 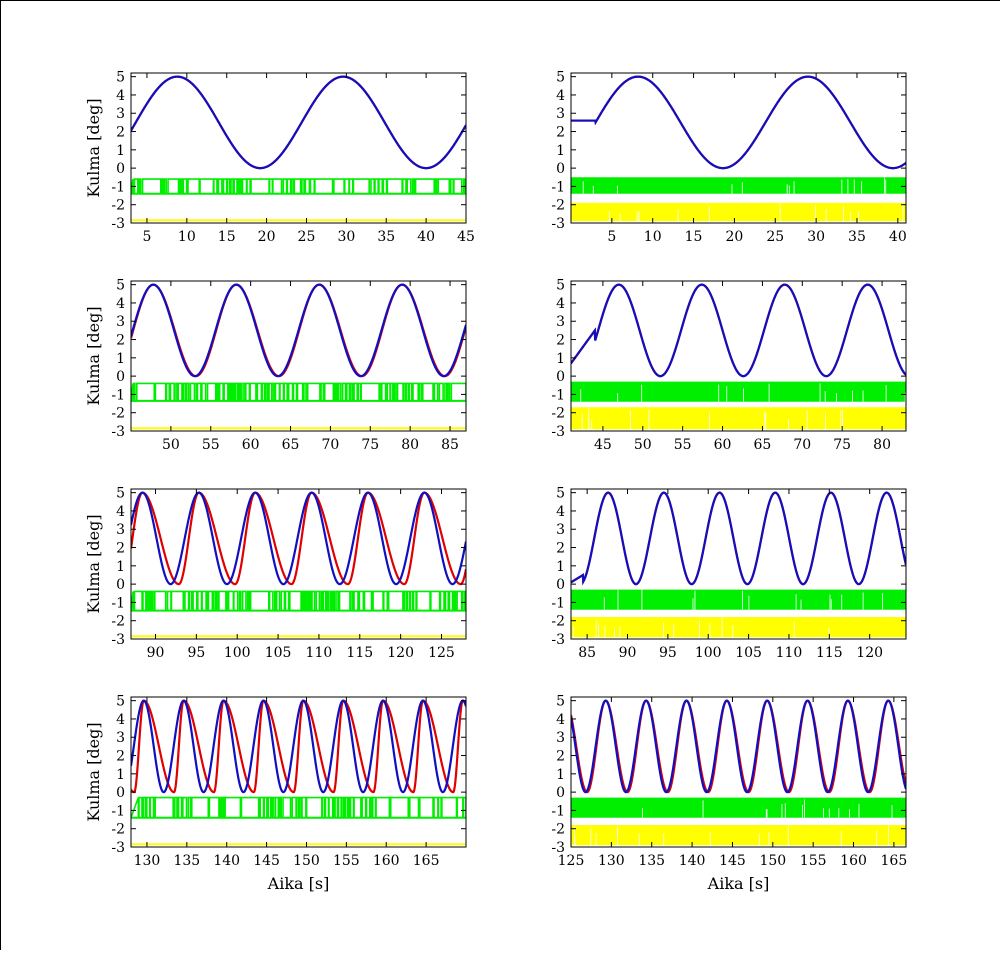 I want to click on x-tick-label: 75, so click(x=370, y=445).